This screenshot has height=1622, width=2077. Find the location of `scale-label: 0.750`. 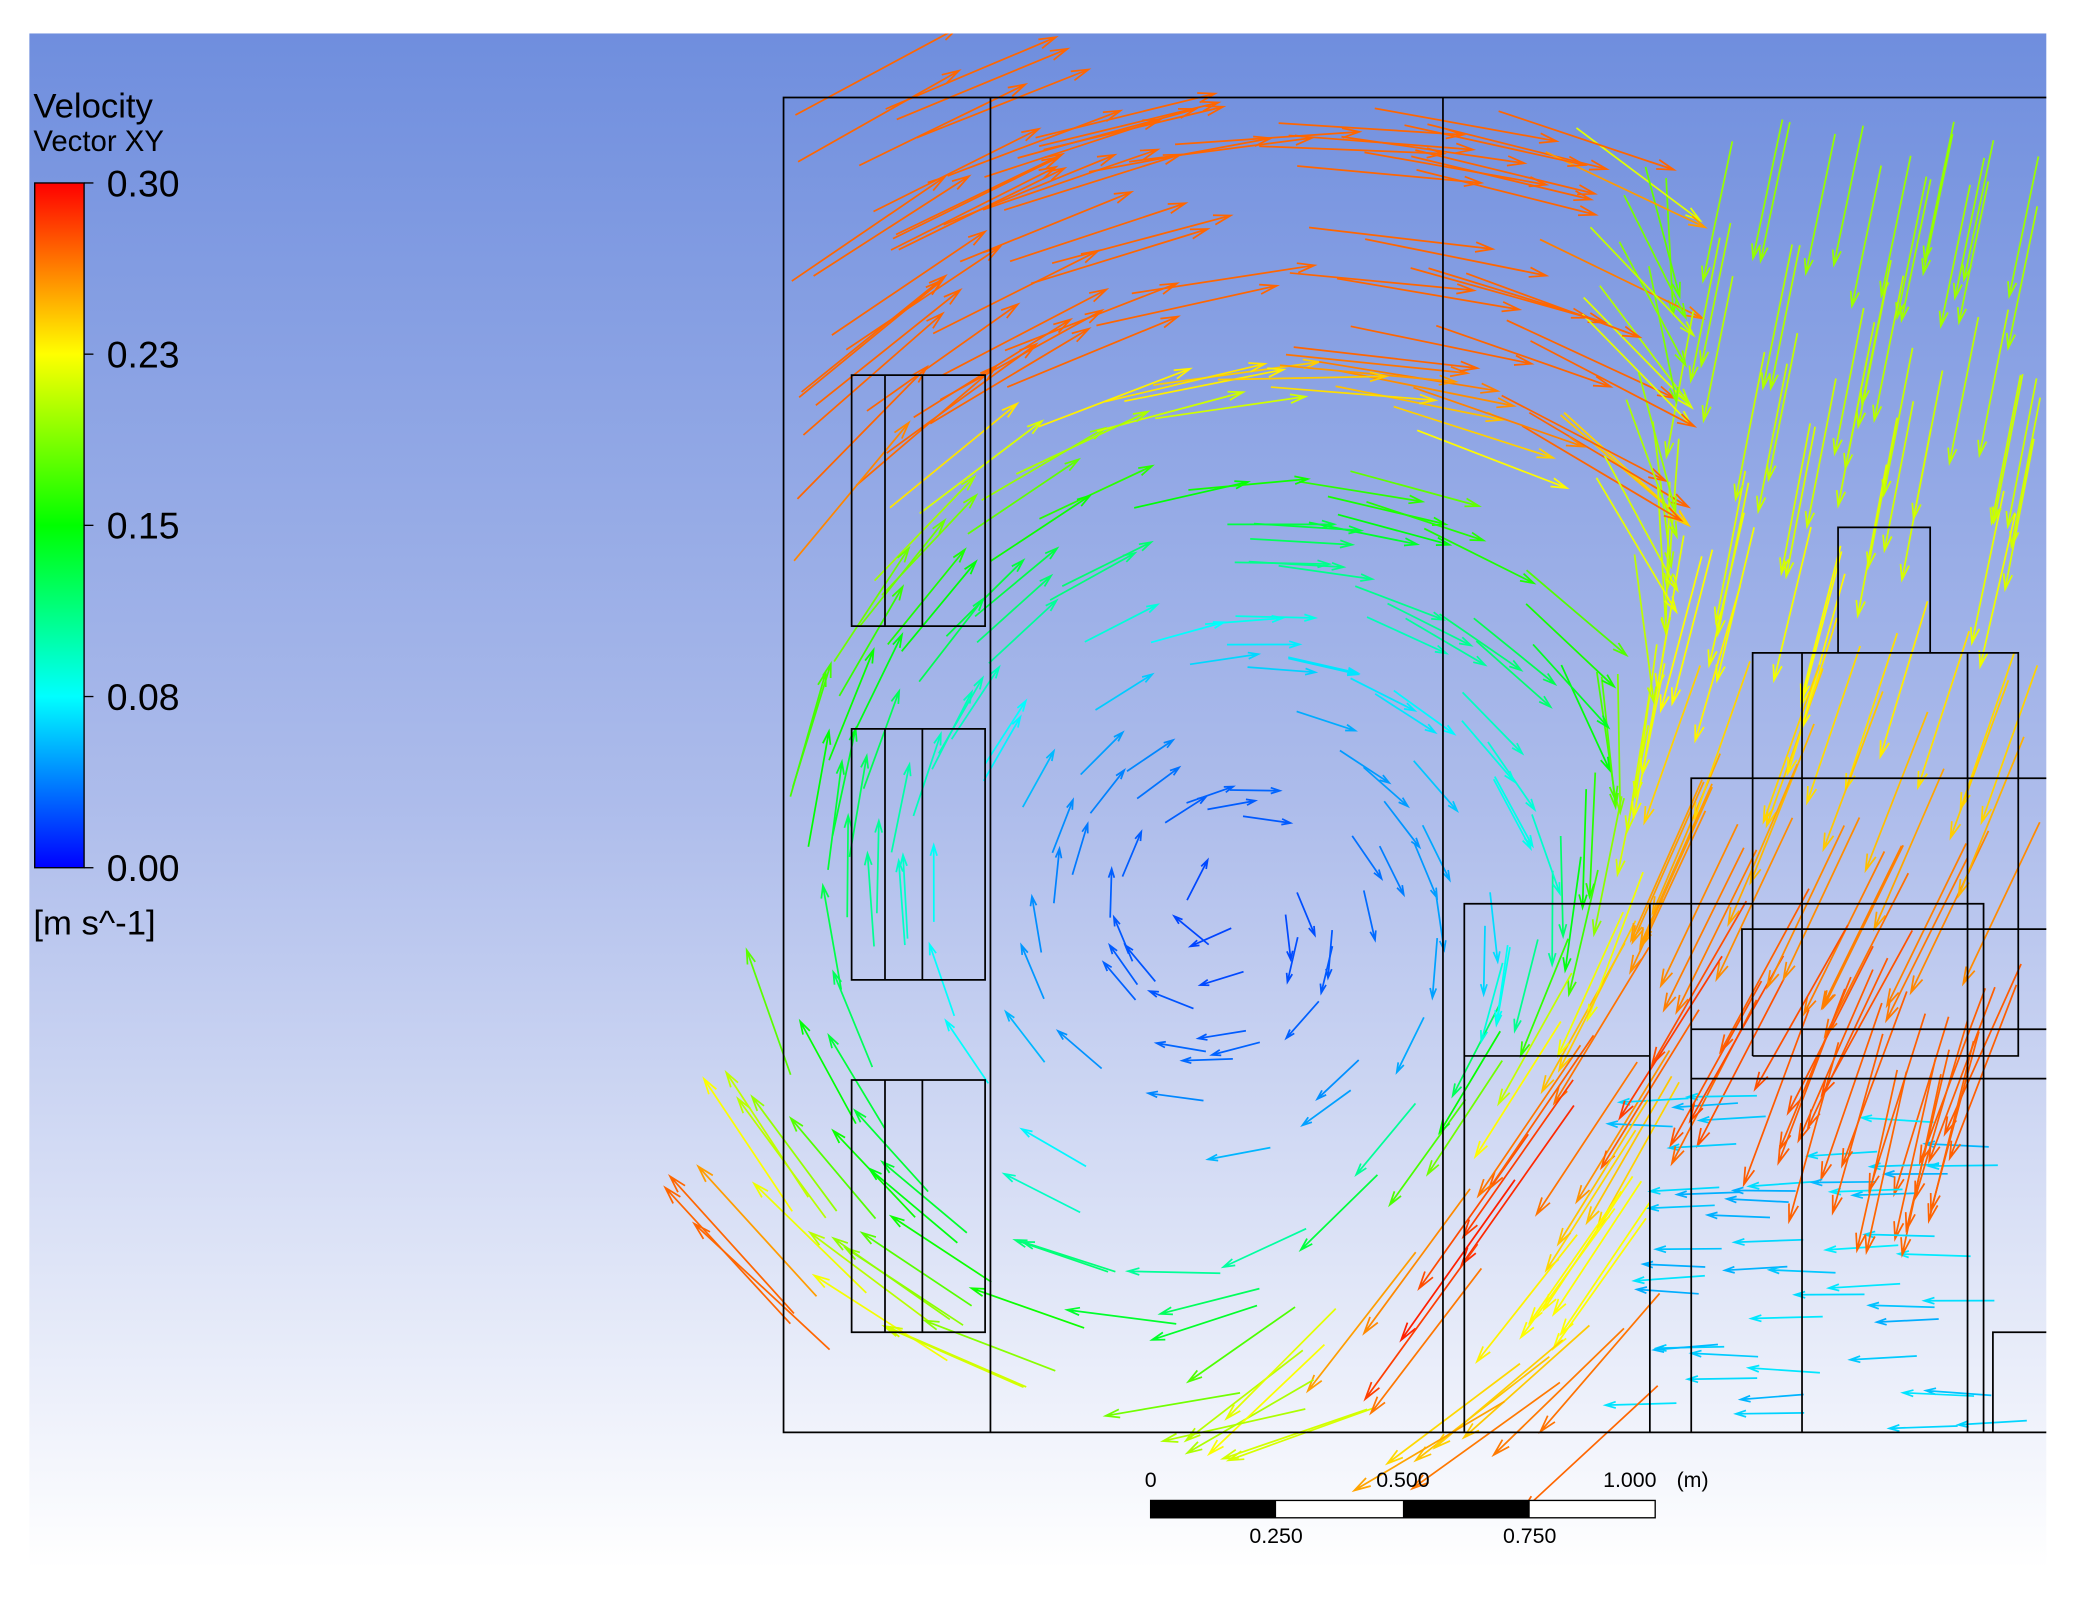

scale-label: 0.750 is located at coordinates (1530, 1536).